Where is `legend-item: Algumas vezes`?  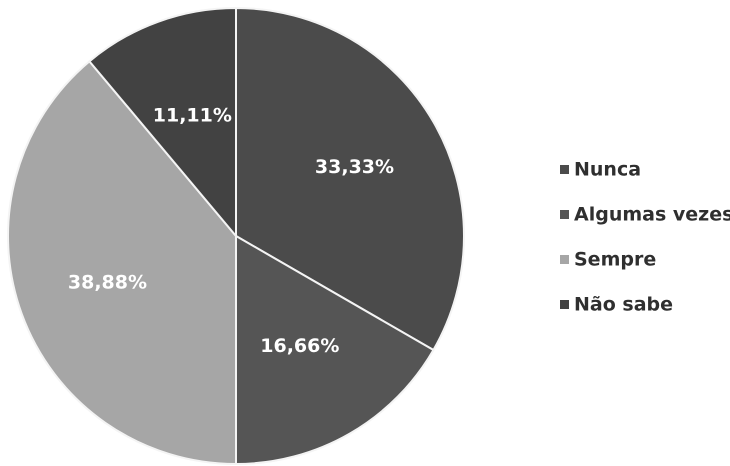
legend-item: Algumas vezes is located at coordinates (645, 215).